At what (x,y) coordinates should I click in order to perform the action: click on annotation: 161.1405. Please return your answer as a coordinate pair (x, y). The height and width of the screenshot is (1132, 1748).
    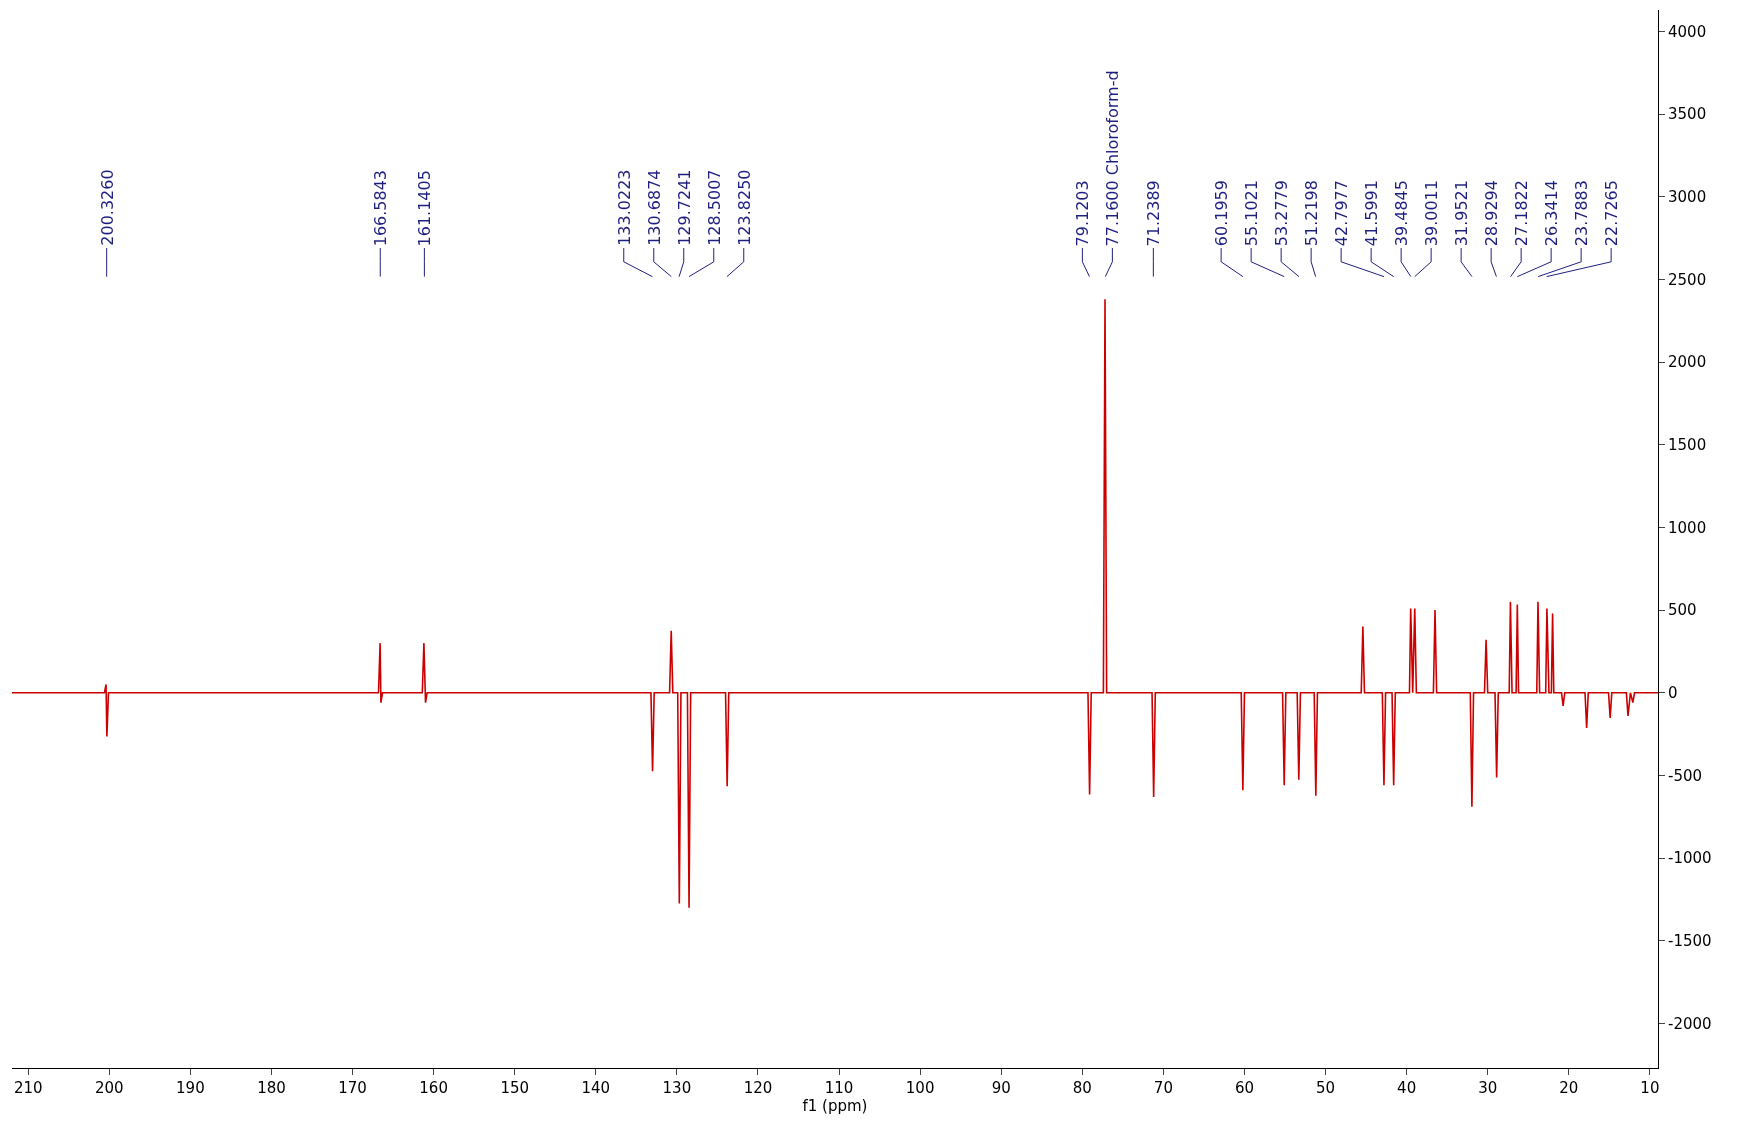
    Looking at the image, I should click on (425, 208).